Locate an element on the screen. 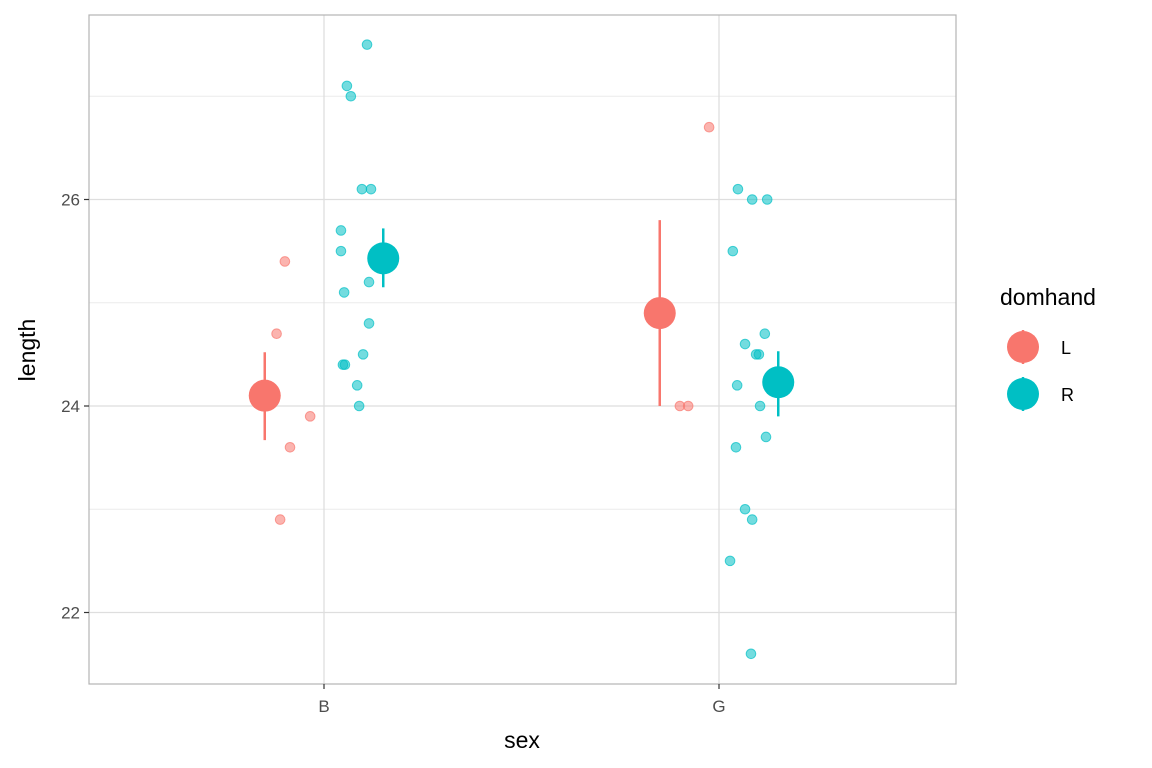  legend: domhand L R is located at coordinates (1048, 347).